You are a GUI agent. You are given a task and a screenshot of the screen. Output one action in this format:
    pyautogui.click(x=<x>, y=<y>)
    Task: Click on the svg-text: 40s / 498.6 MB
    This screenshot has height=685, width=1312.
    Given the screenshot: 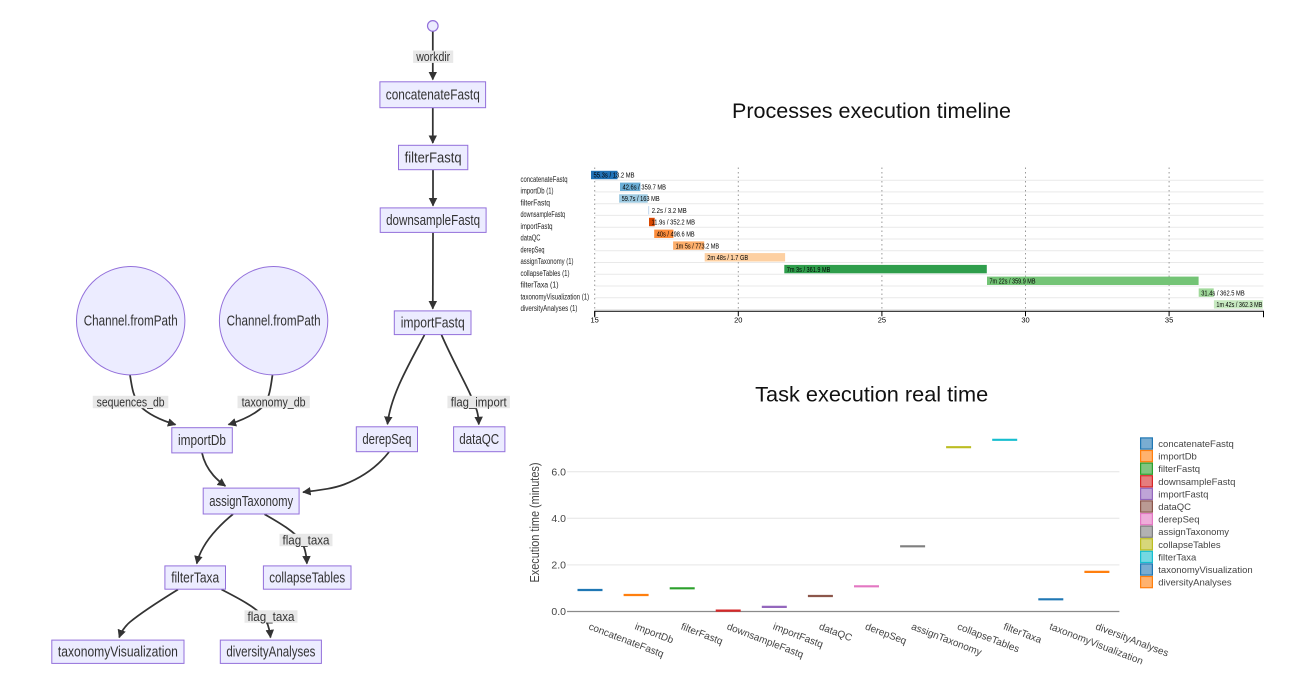 What is the action you would take?
    pyautogui.click(x=676, y=234)
    